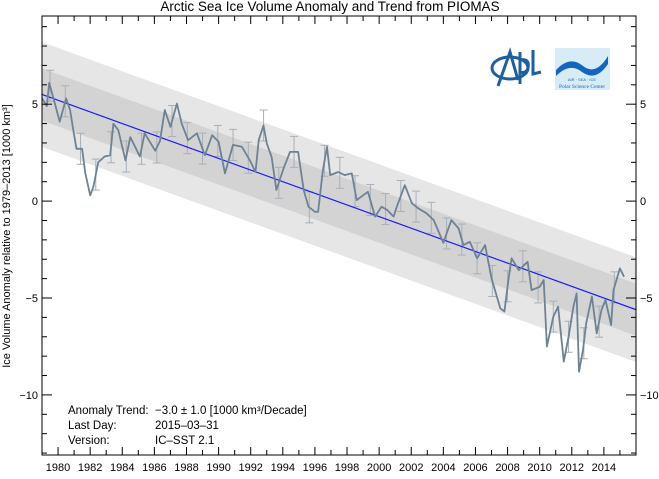 This screenshot has width=659, height=479. I want to click on x-tick-label: 2000, so click(379, 468).